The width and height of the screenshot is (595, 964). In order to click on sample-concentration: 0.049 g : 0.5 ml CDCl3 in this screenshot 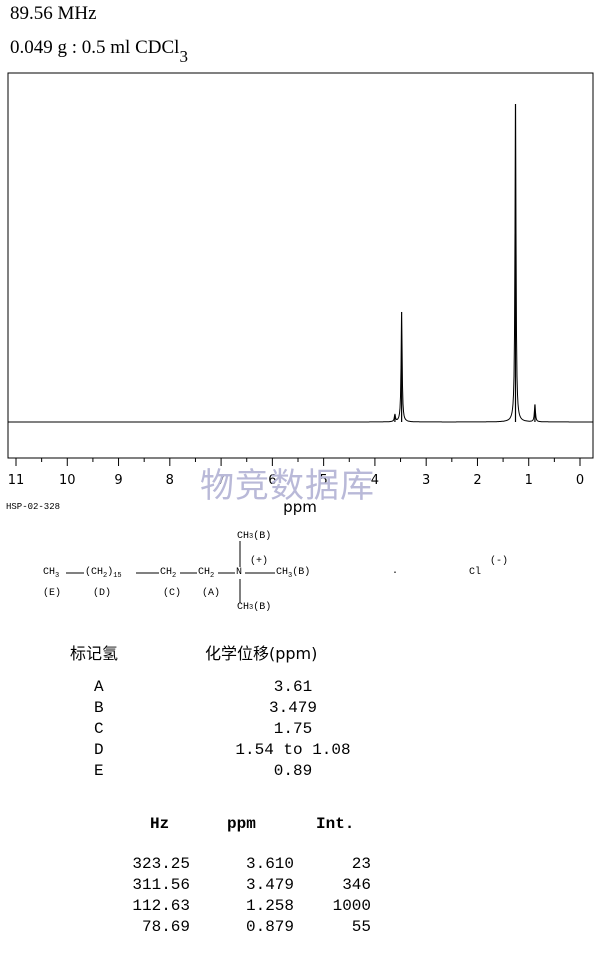, I will do `click(99, 51)`.